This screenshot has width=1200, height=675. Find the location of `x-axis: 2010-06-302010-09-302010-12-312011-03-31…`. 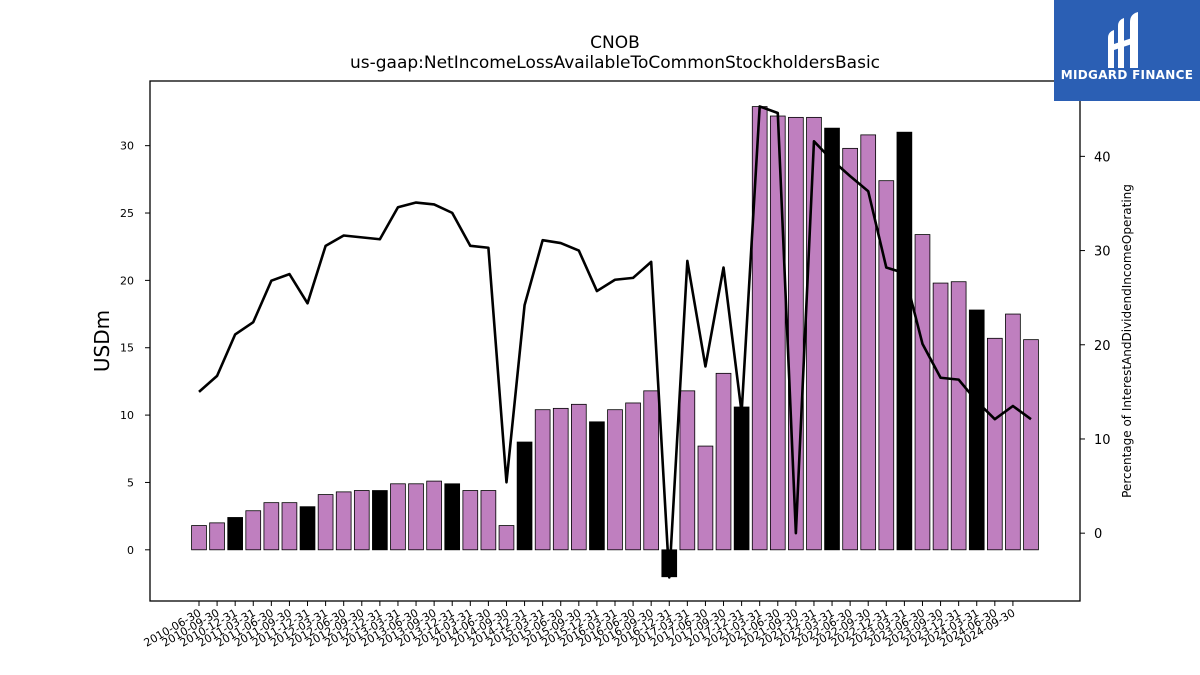

x-axis: 2010-06-302010-09-302010-12-312011-03-31… is located at coordinates (579, 625).